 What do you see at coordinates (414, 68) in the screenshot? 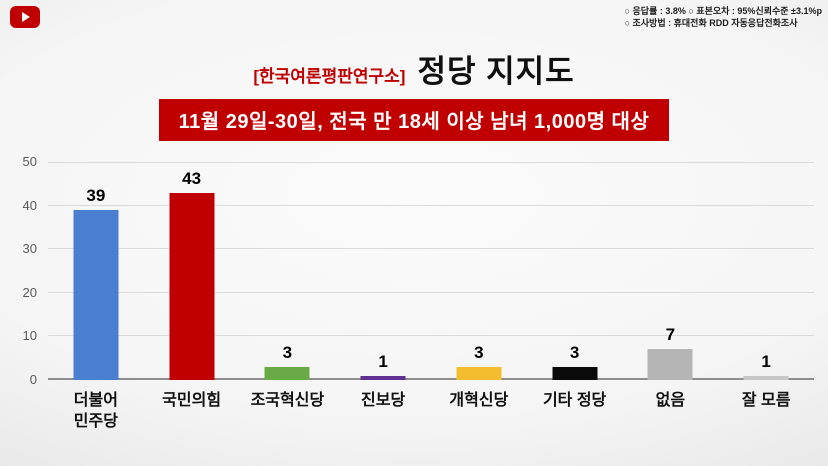
I see `page-title: [한국여론평판연구소] 정당 지지도` at bounding box center [414, 68].